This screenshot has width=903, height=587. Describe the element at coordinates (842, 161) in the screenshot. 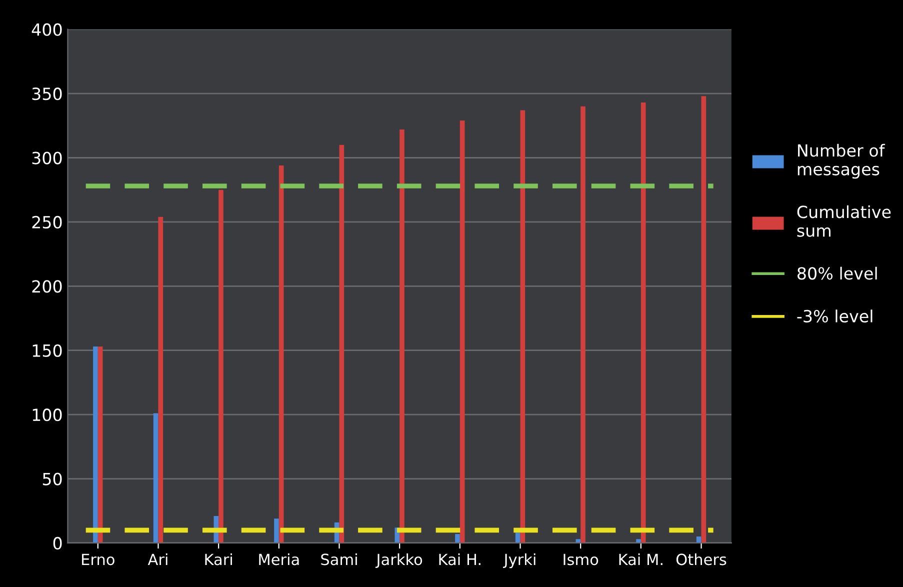

I see `legend-label: Number of messages` at that location.